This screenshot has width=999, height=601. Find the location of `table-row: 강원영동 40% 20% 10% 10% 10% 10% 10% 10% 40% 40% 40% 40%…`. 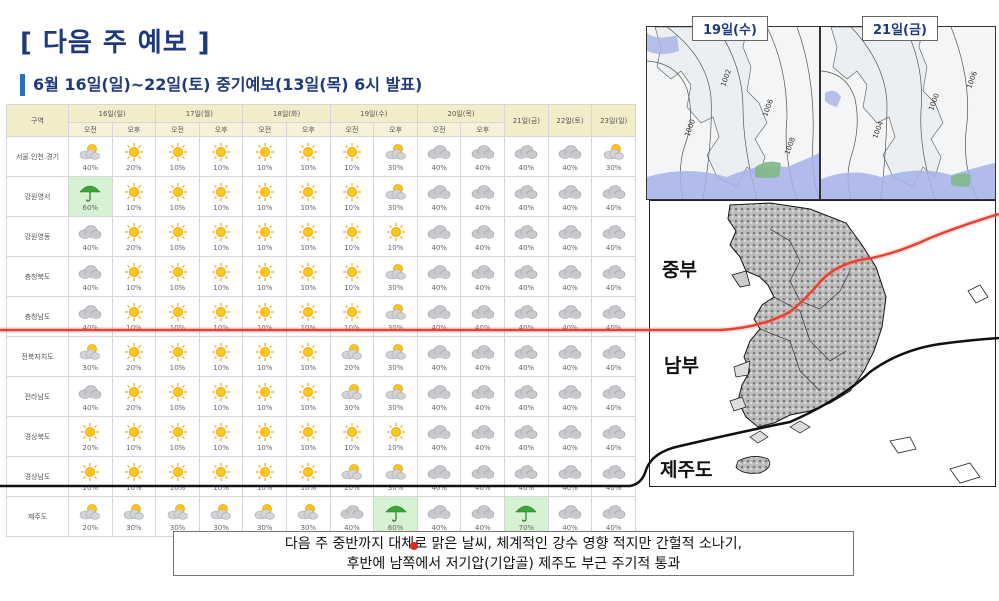

table-row: 강원영동 40% 20% 10% 10% 10% 10% 10% 10% 40% 40% 40% 40%… is located at coordinates (321, 236).